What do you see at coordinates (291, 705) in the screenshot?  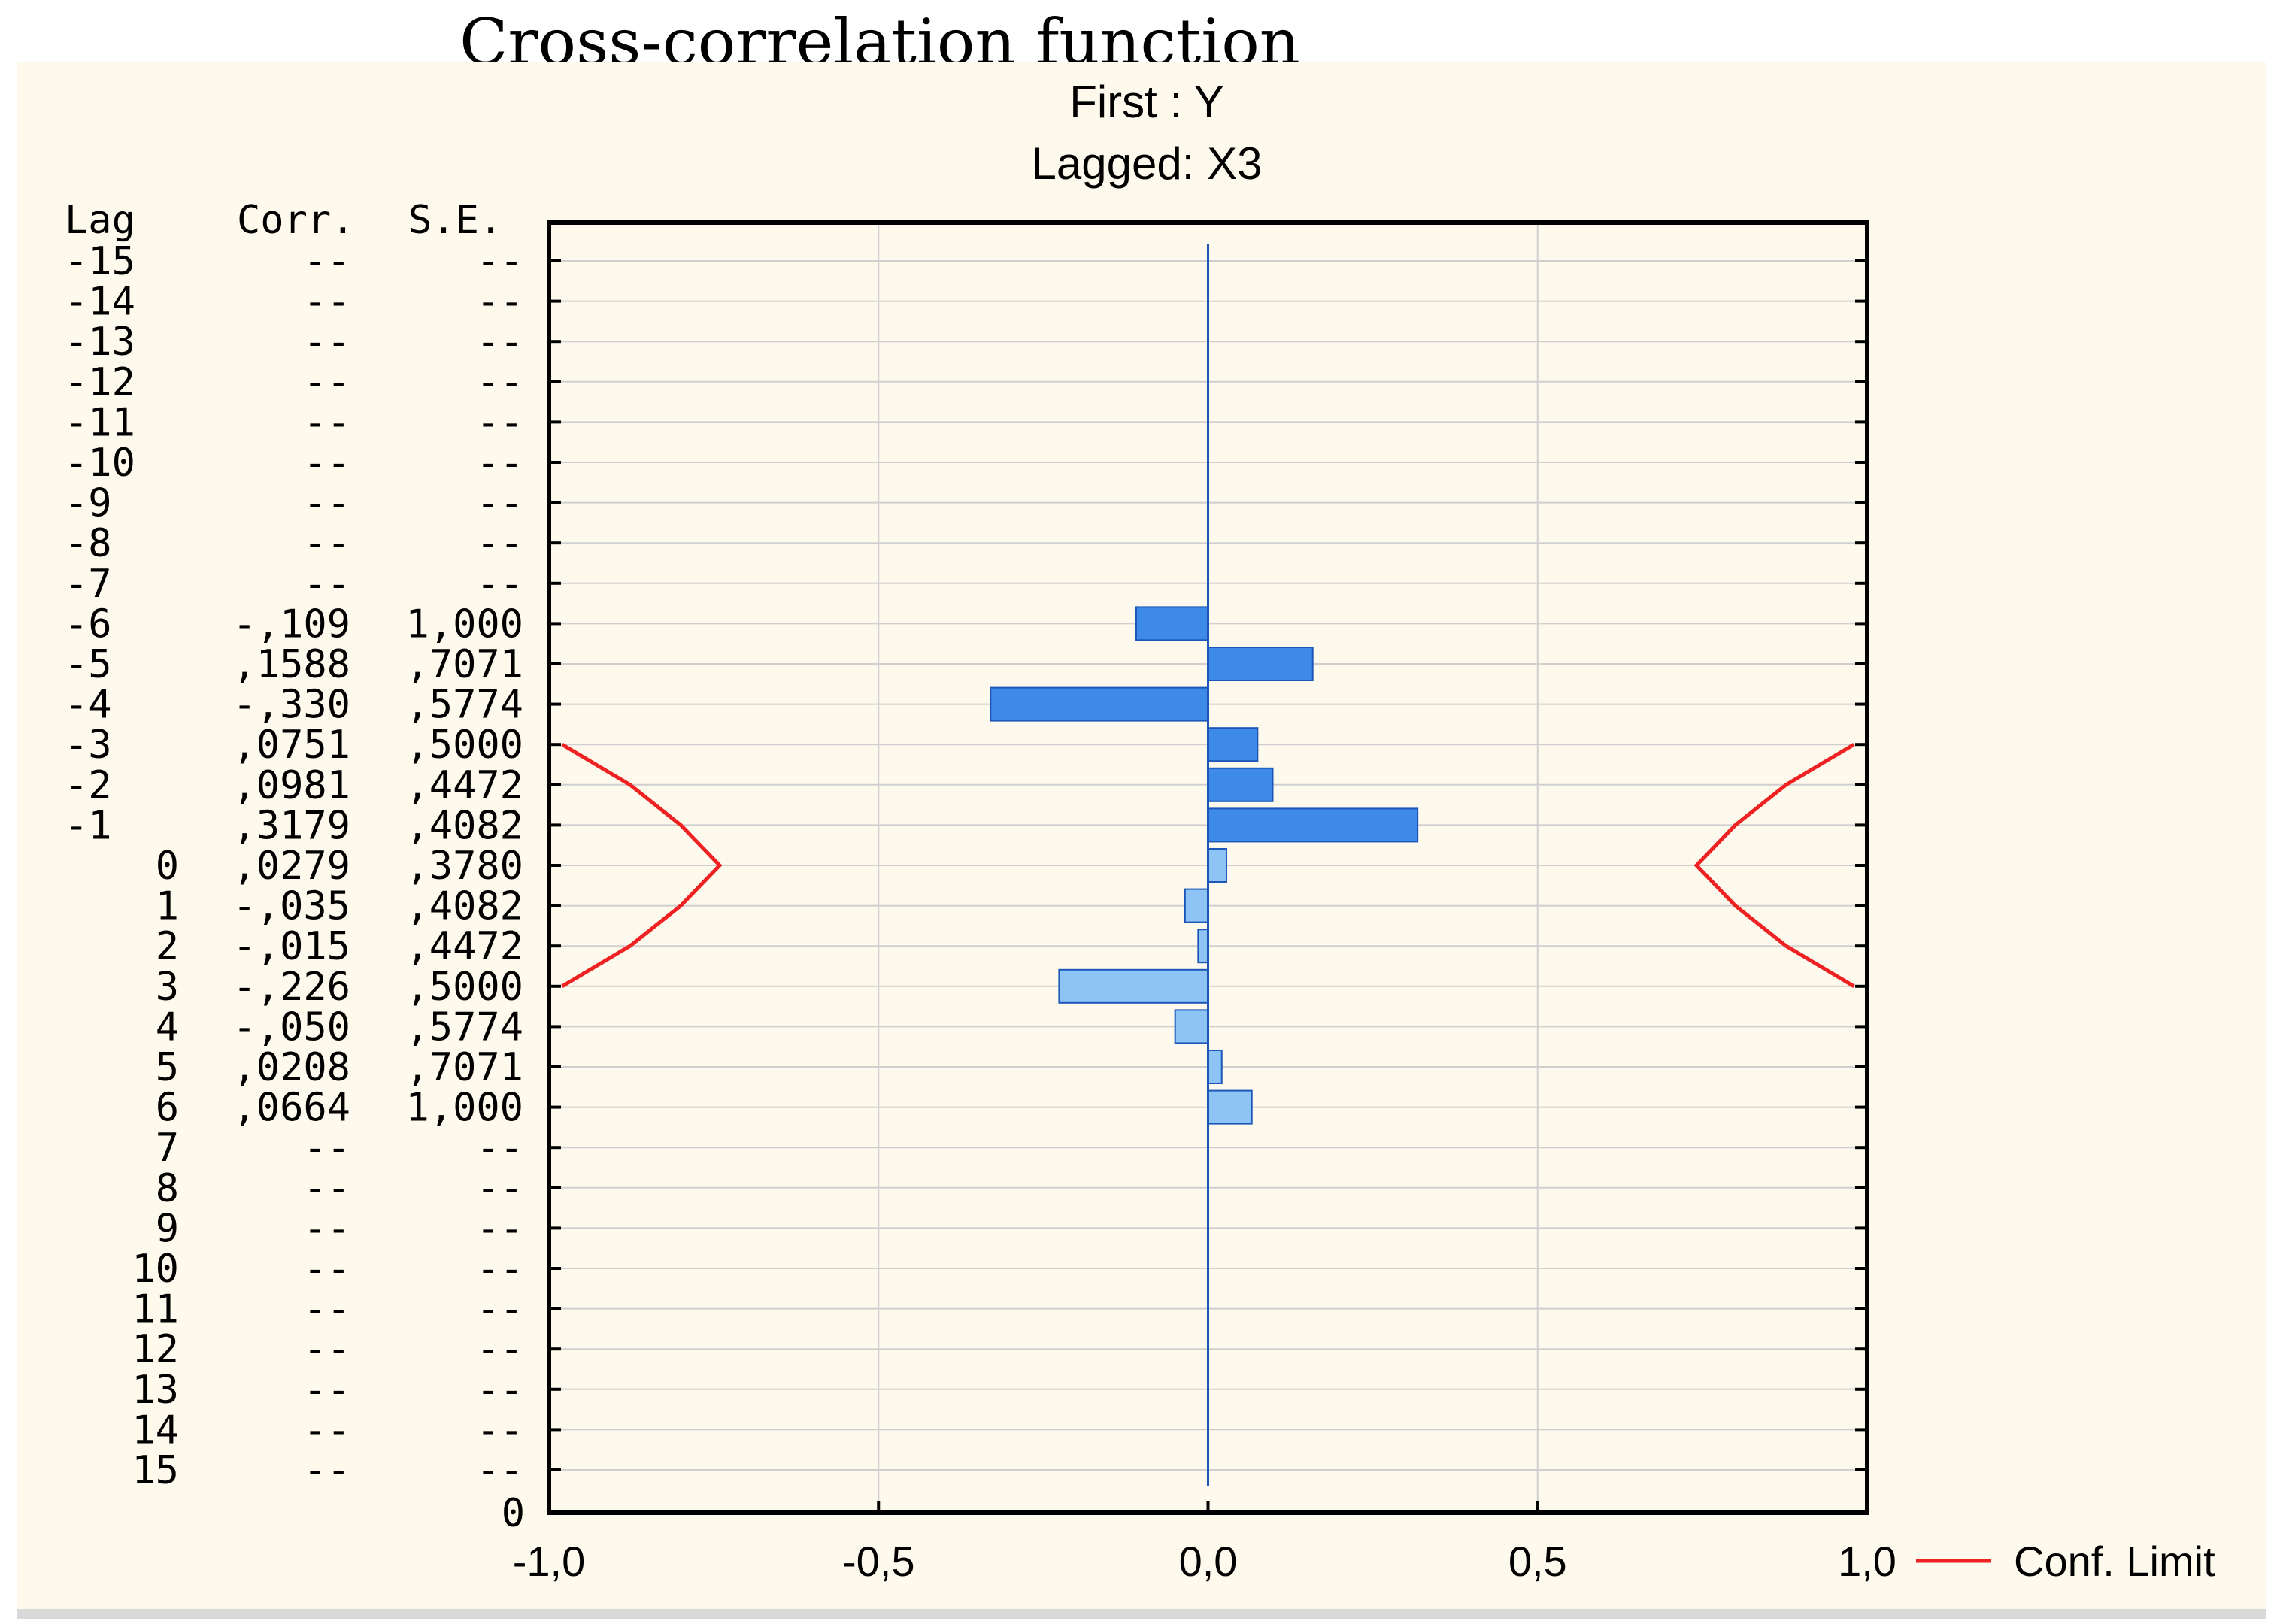 I see `row-corr-value: -,330` at bounding box center [291, 705].